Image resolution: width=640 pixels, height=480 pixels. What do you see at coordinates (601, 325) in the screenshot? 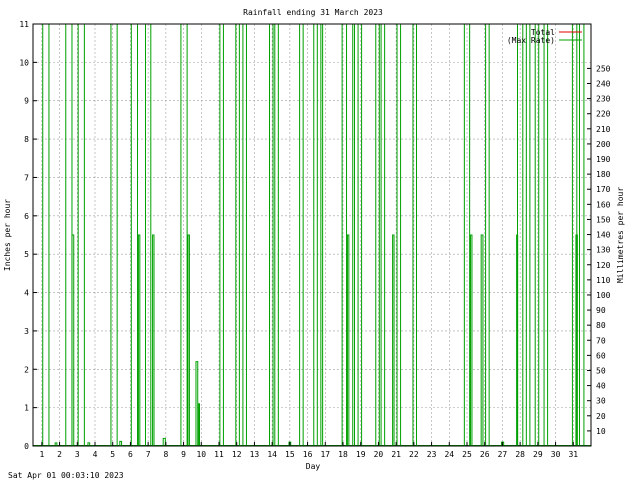
I see `y2-tick-label: 80` at bounding box center [601, 325].